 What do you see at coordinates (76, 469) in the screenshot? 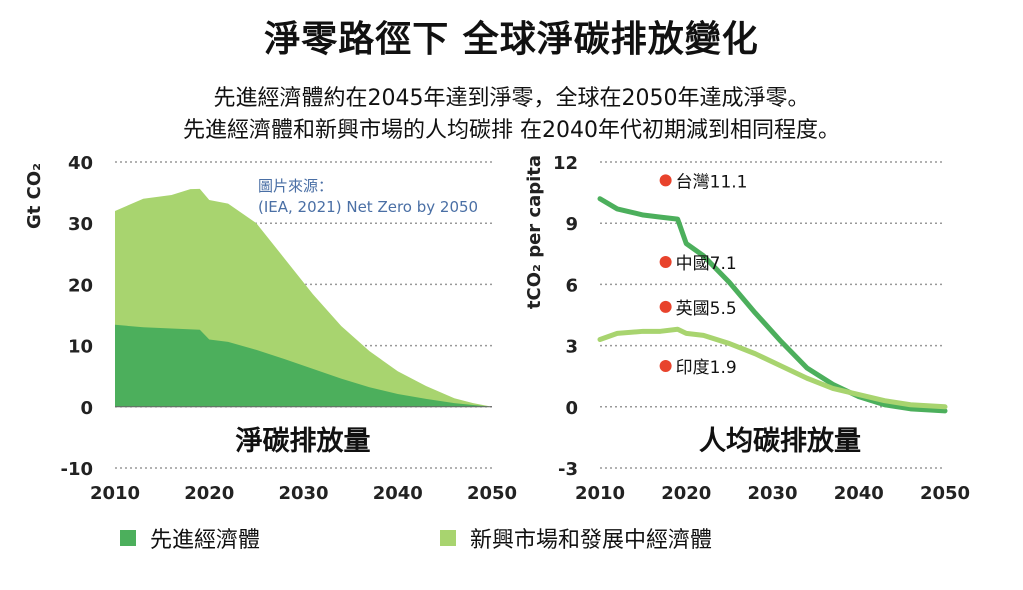
I see `emissions-ytick-label: -10` at bounding box center [76, 469].